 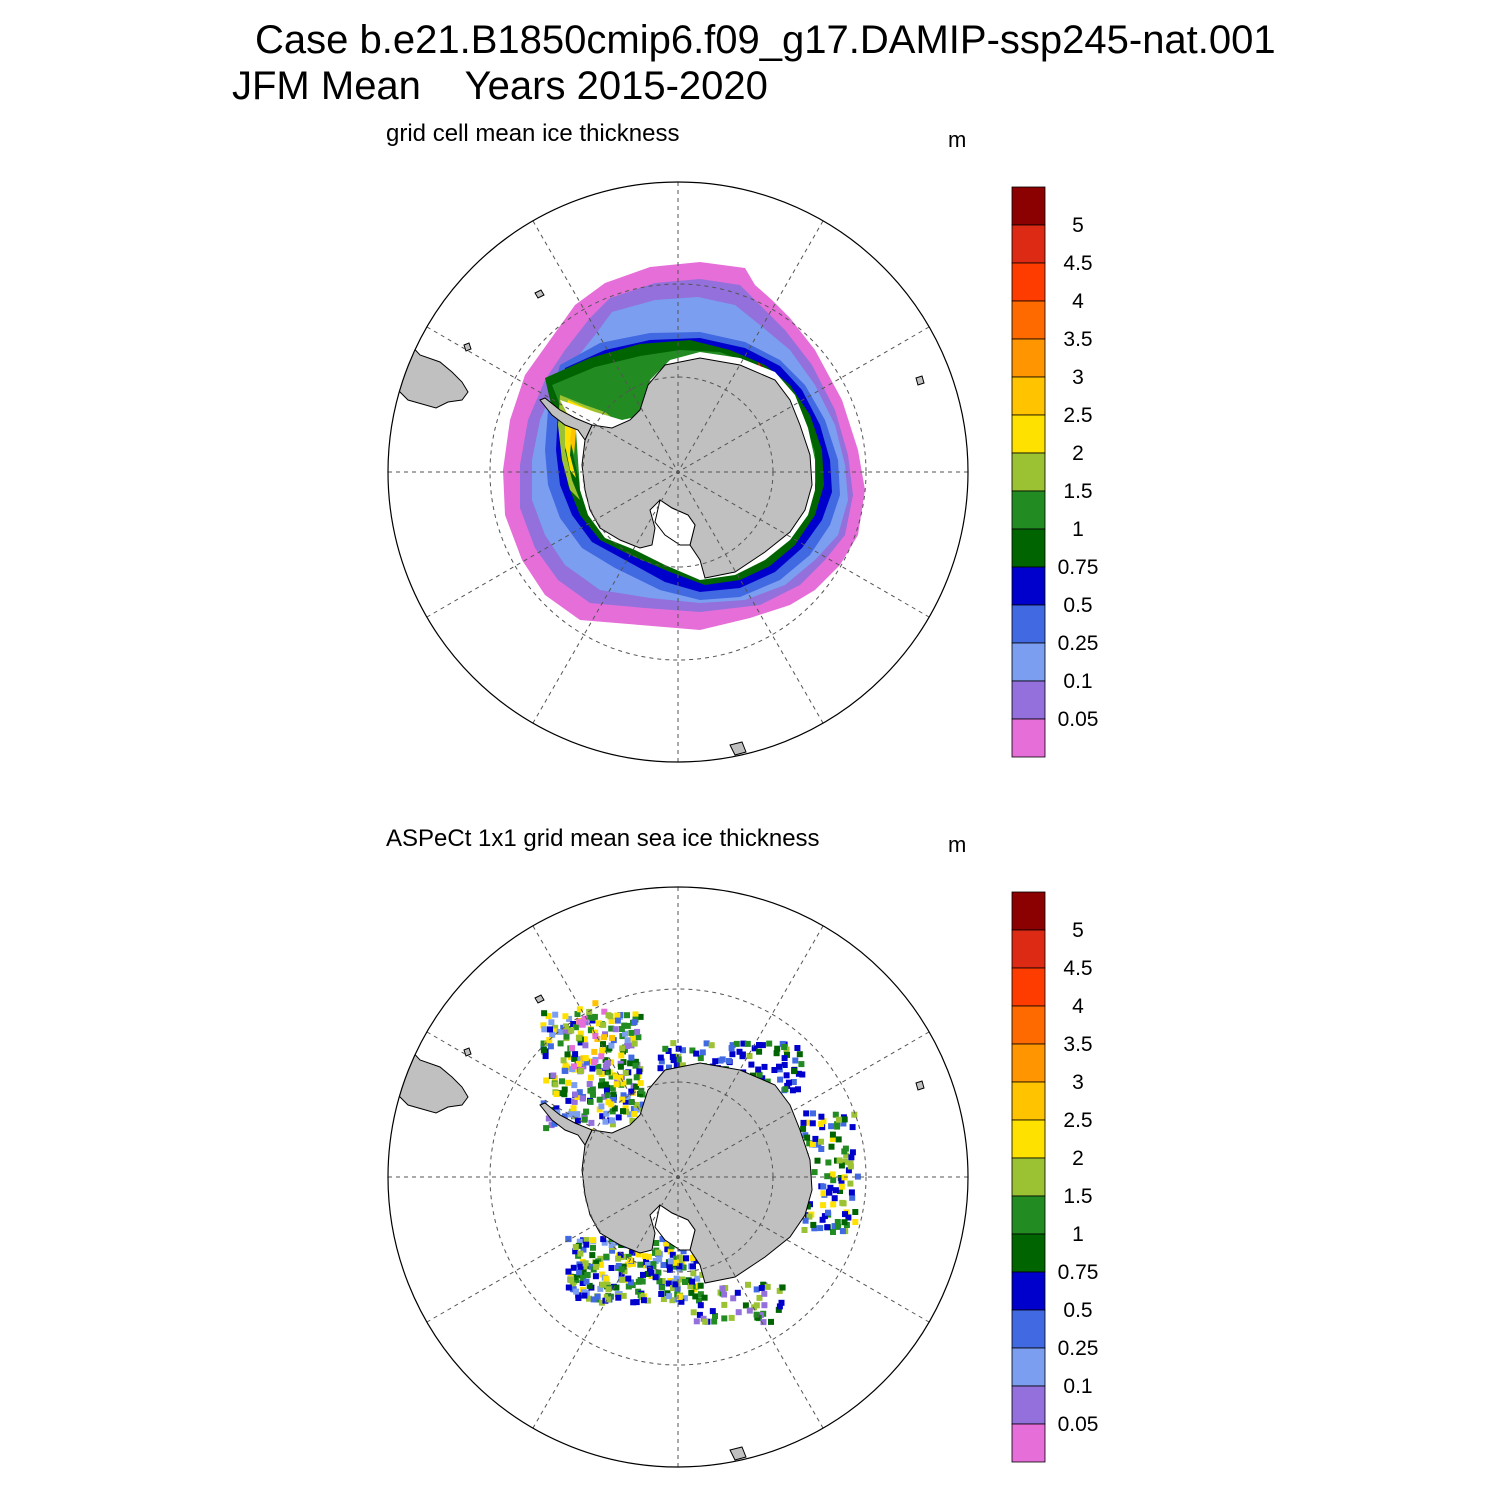 I want to click on colorbar-tick-label: 3, so click(x=1078, y=1082).